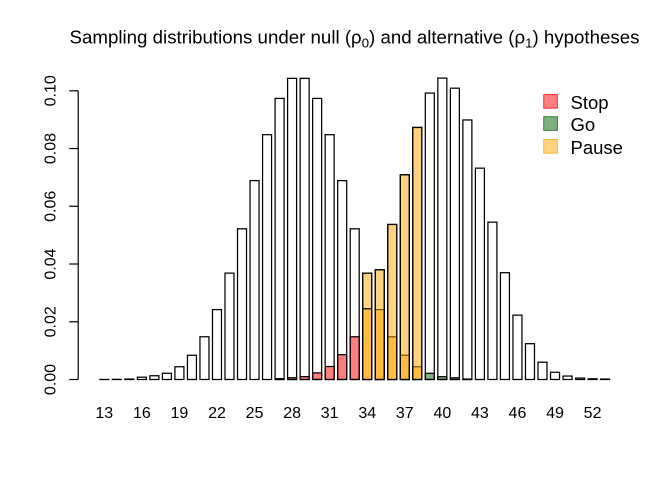 This screenshot has width=672, height=480. What do you see at coordinates (555, 413) in the screenshot?
I see `svg-text: 49` at bounding box center [555, 413].